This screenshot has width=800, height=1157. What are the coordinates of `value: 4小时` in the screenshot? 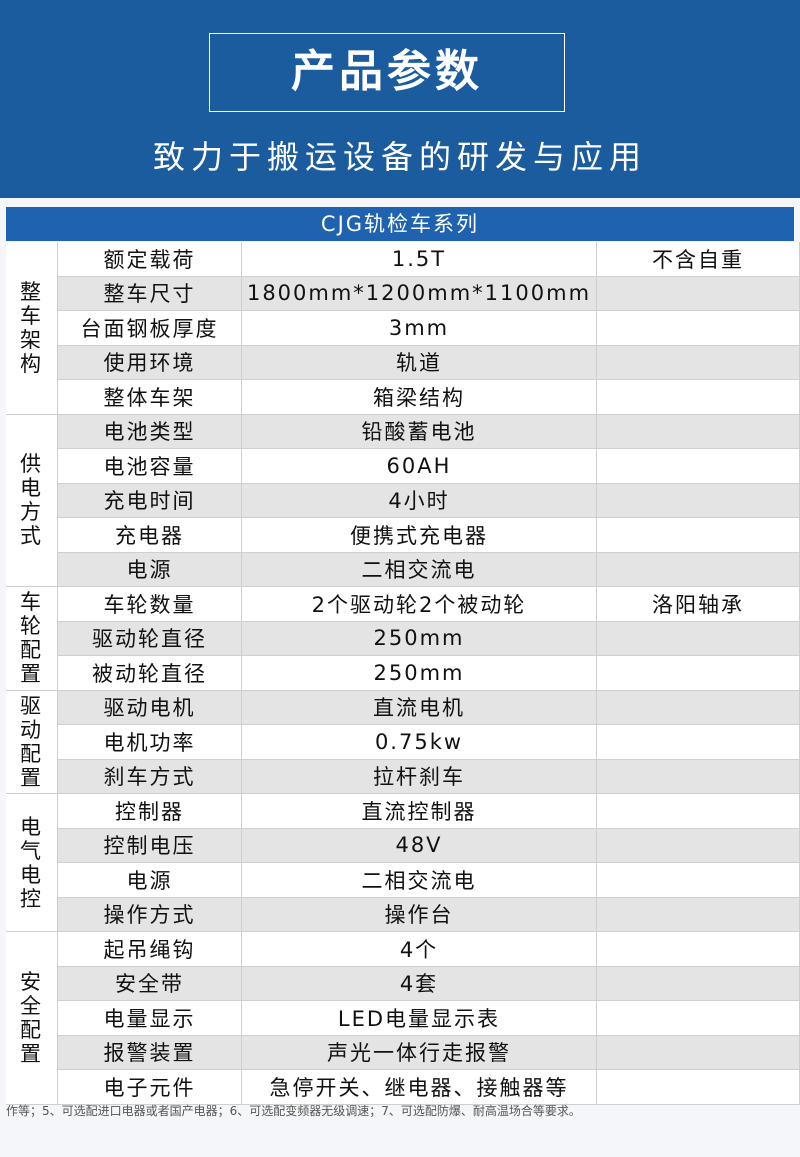 It's located at (419, 500).